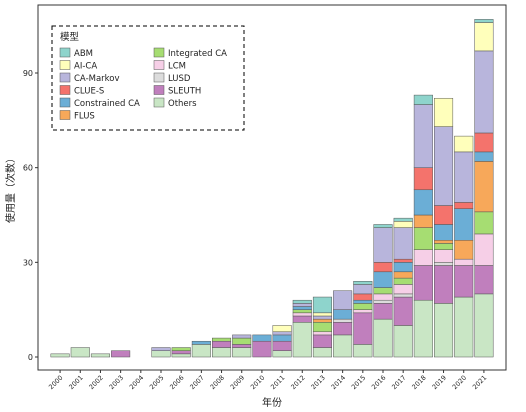 The width and height of the screenshot is (526, 412). What do you see at coordinates (484, 37) in the screenshot?
I see `bar-2021-ai-ca` at bounding box center [484, 37].